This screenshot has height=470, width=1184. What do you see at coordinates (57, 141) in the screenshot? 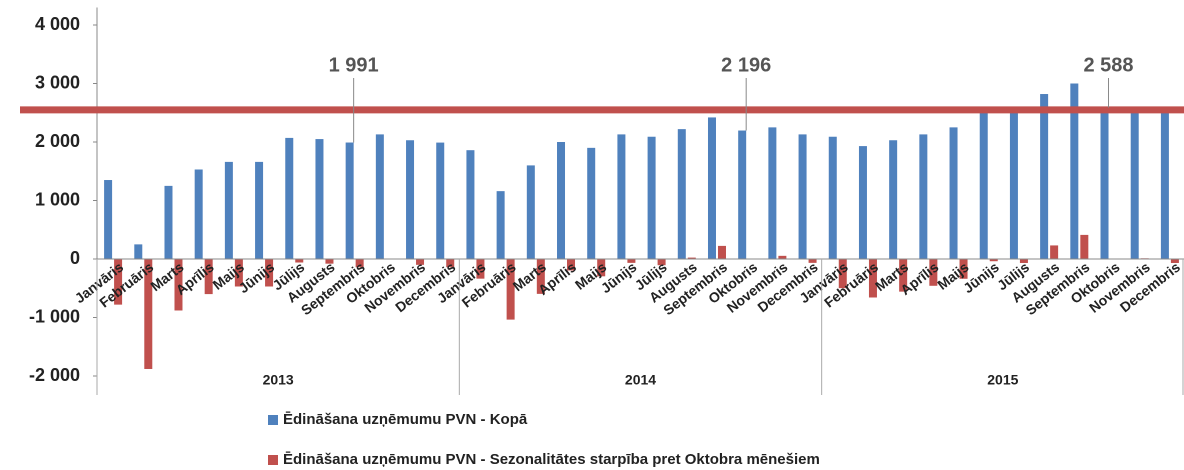
I see `y-tick-label: 2 000` at bounding box center [57, 141].